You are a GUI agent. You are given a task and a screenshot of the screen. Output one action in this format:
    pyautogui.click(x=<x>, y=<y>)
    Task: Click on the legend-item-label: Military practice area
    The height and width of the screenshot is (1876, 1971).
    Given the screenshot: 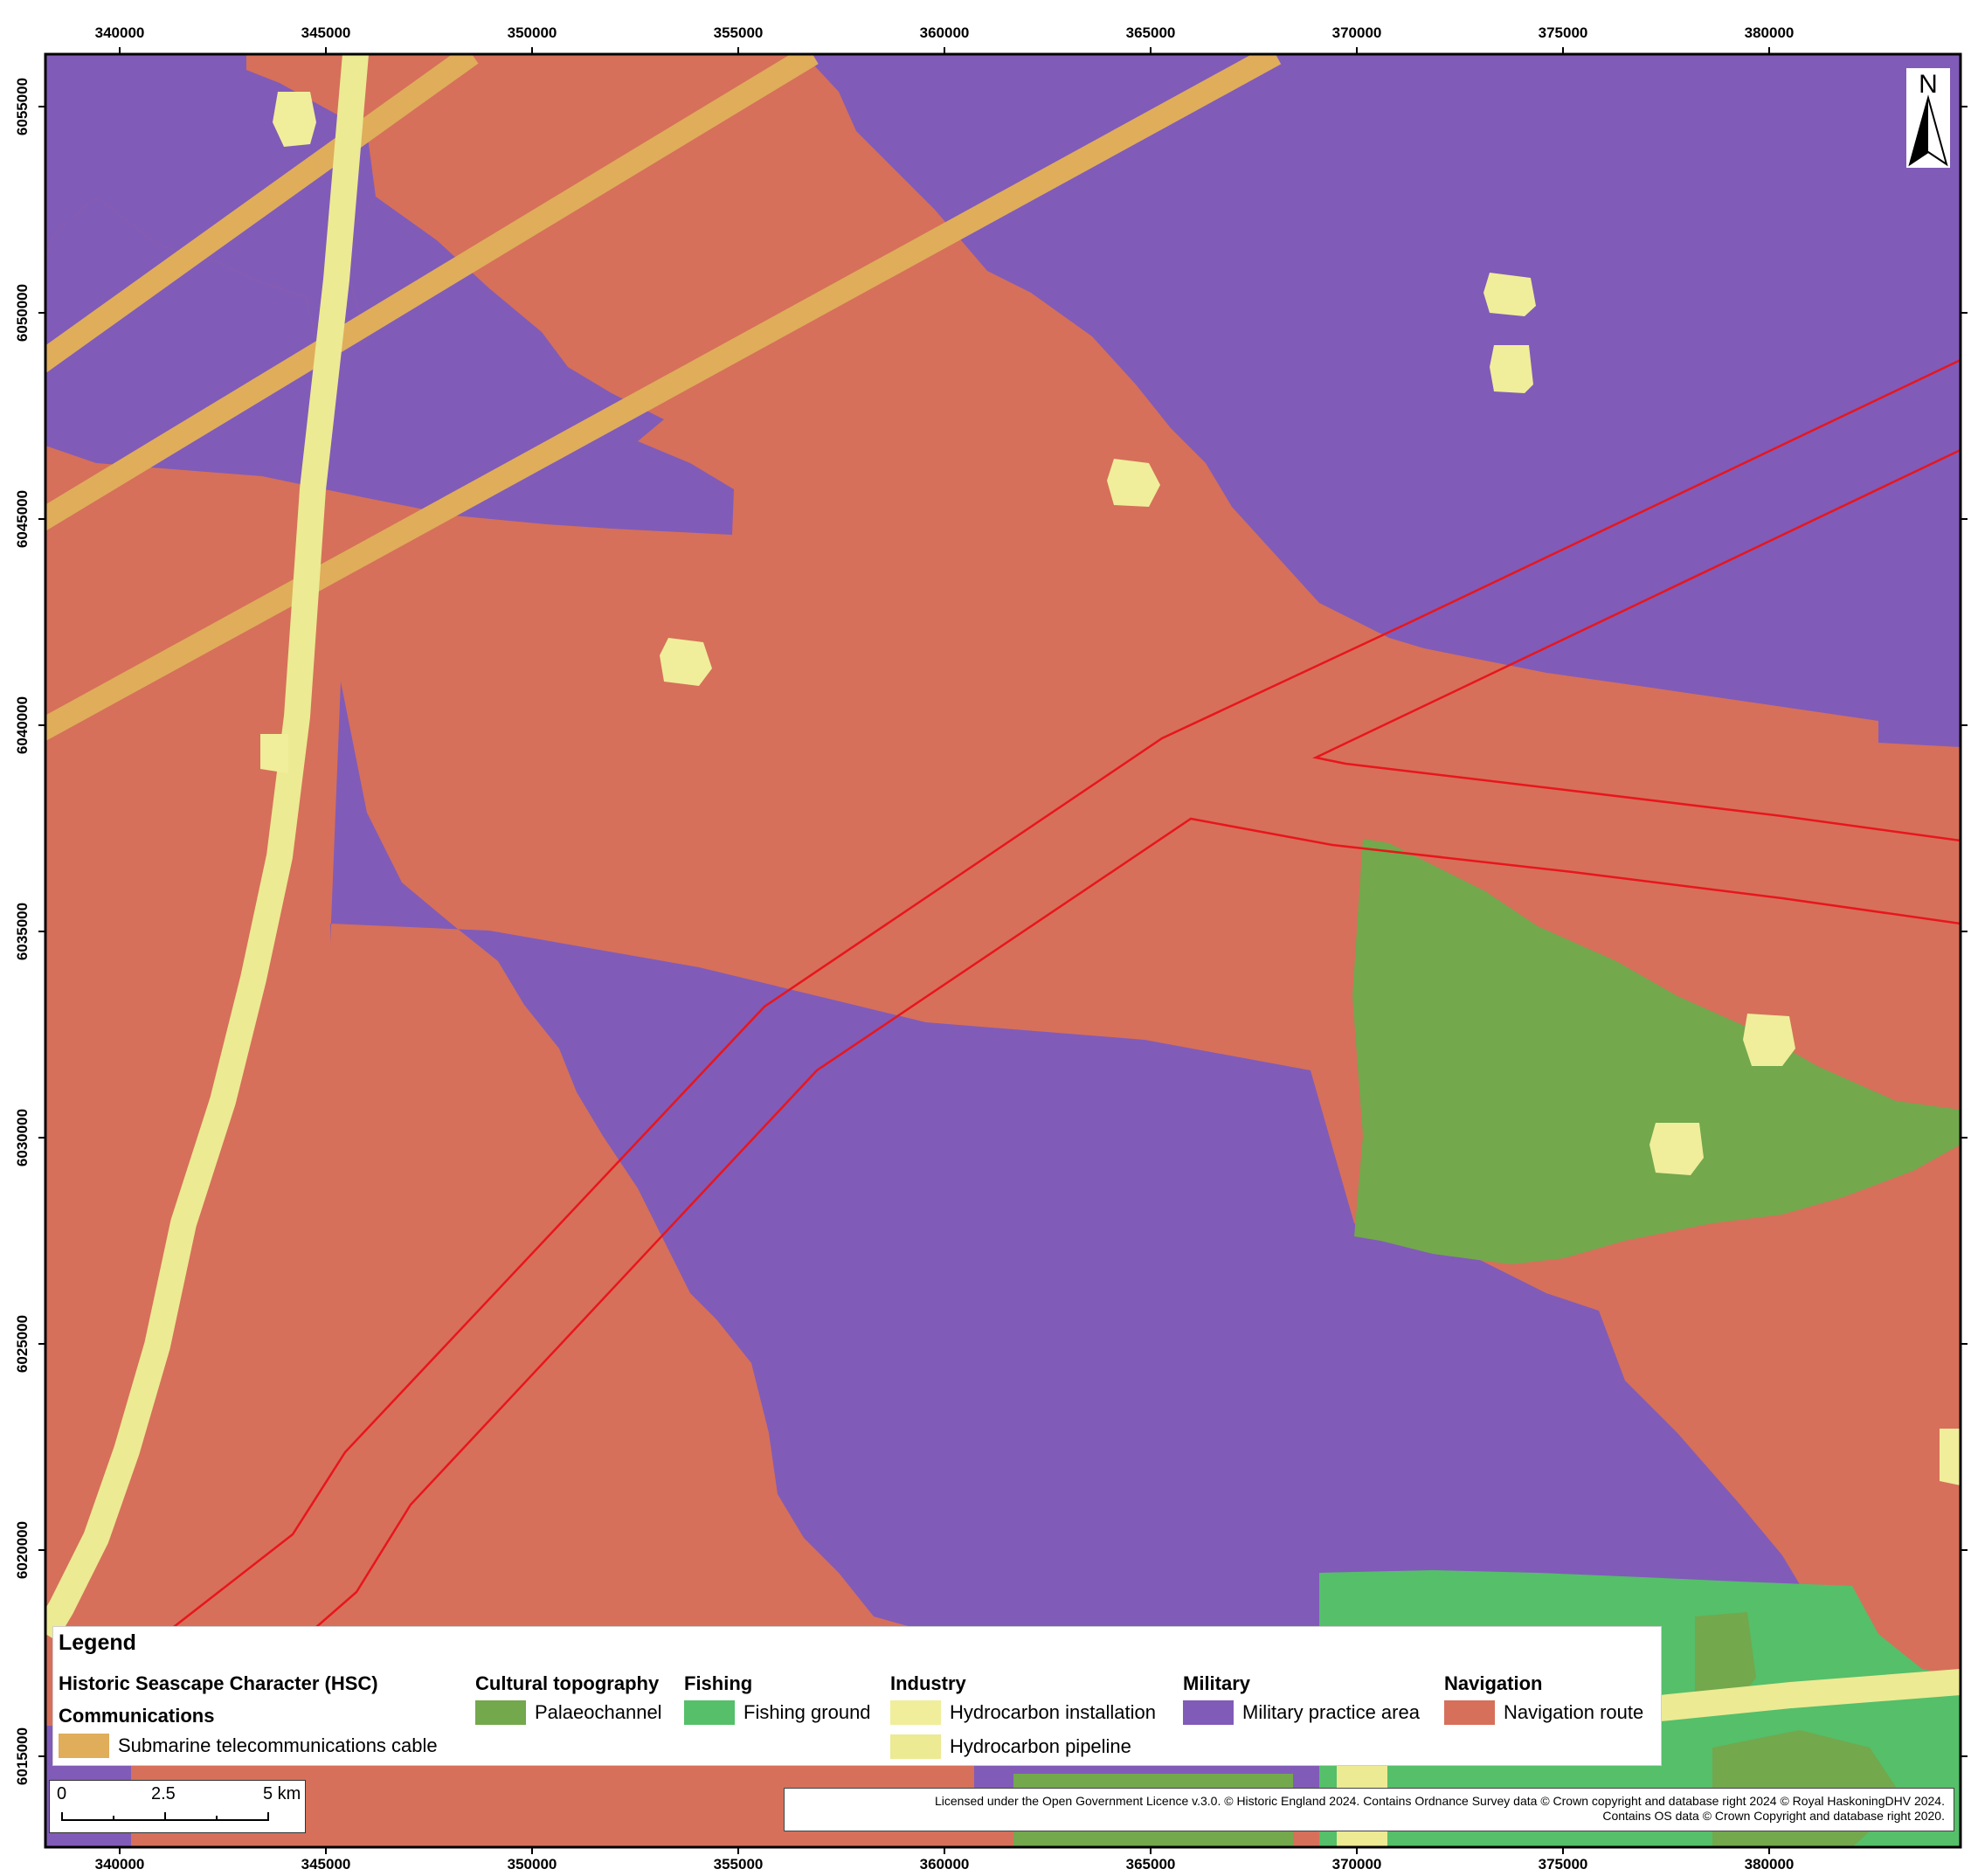 What is the action you would take?
    pyautogui.click(x=1331, y=1712)
    